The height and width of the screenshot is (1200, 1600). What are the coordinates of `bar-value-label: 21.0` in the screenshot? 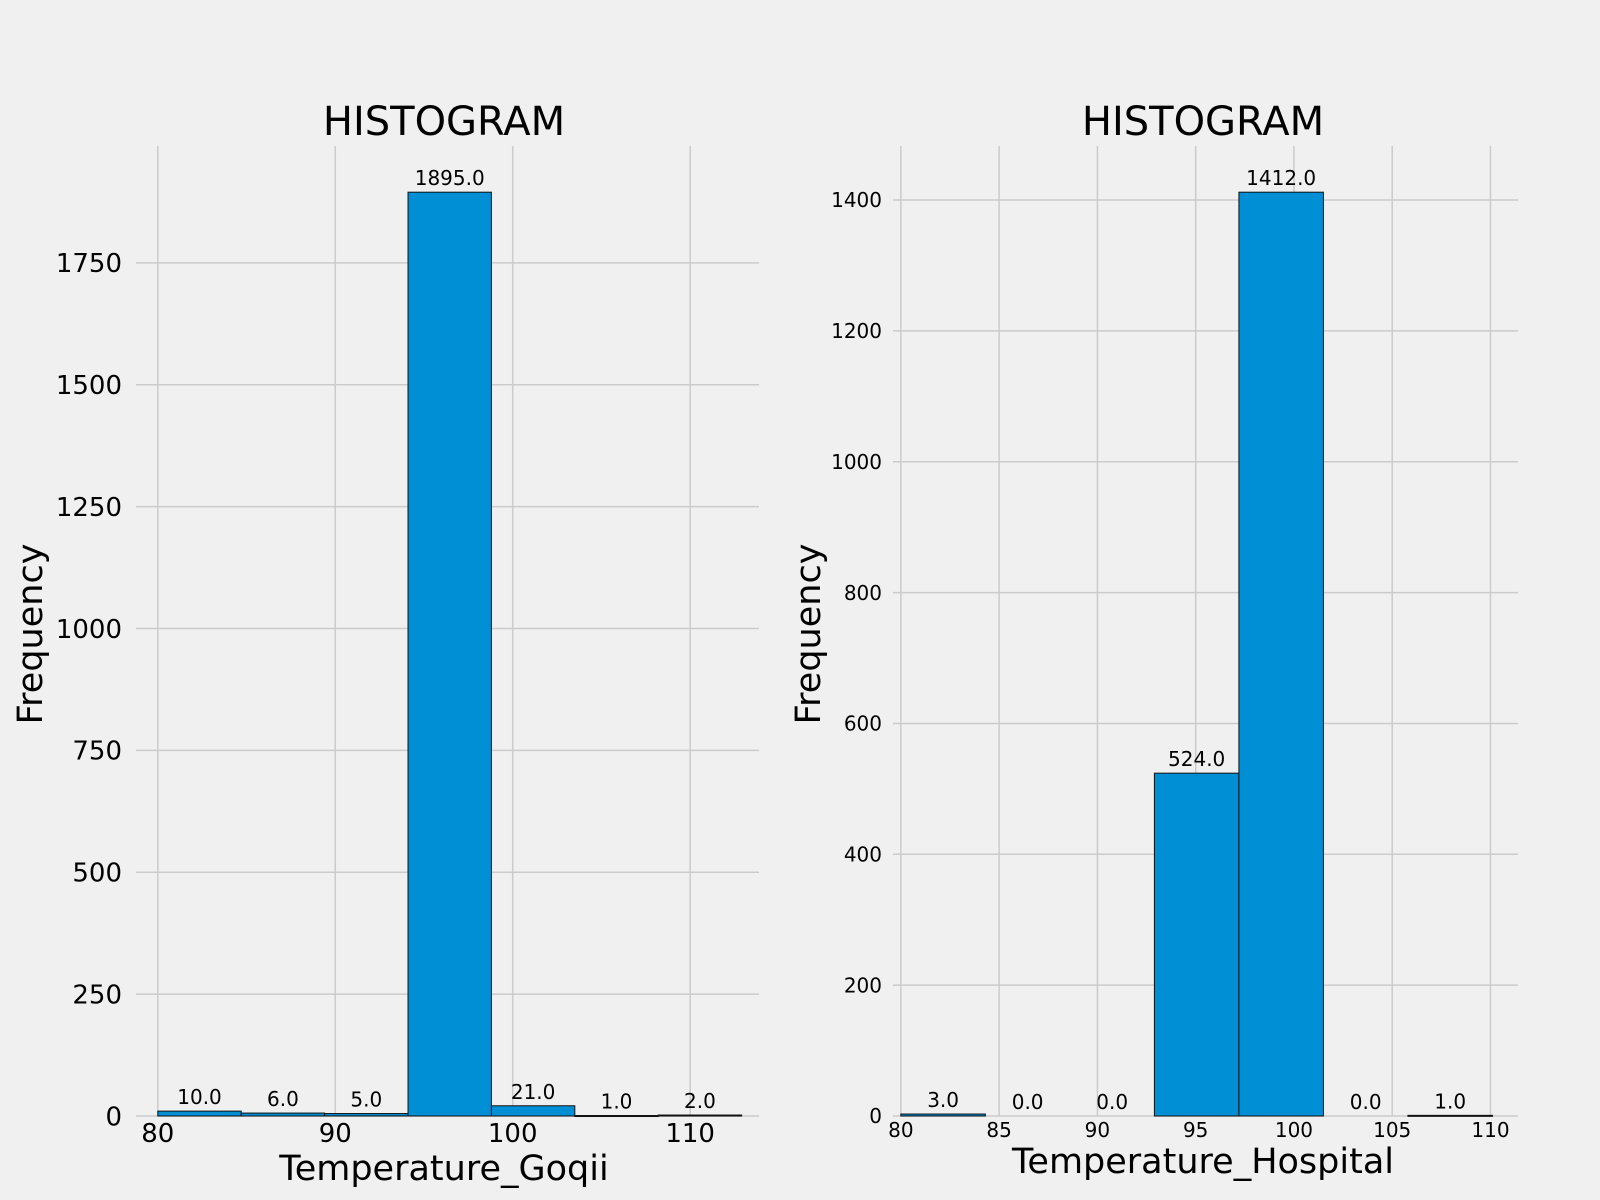 It's located at (533, 1092).